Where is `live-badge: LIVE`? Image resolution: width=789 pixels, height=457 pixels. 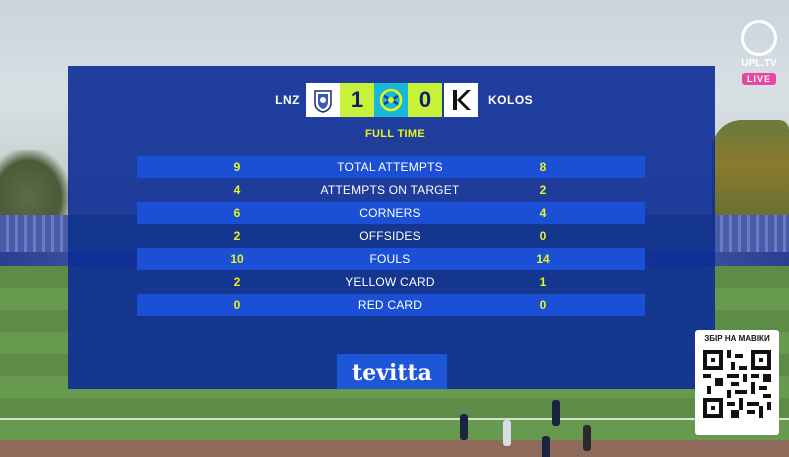
live-badge: LIVE is located at coordinates (758, 79).